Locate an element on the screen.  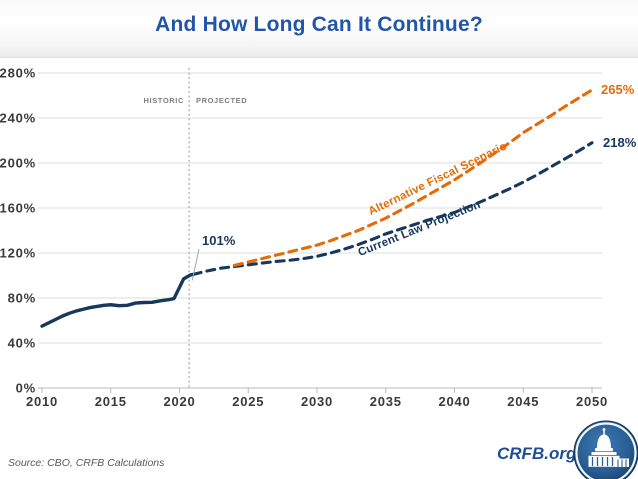
start-value-callout: 101% is located at coordinates (219, 240).